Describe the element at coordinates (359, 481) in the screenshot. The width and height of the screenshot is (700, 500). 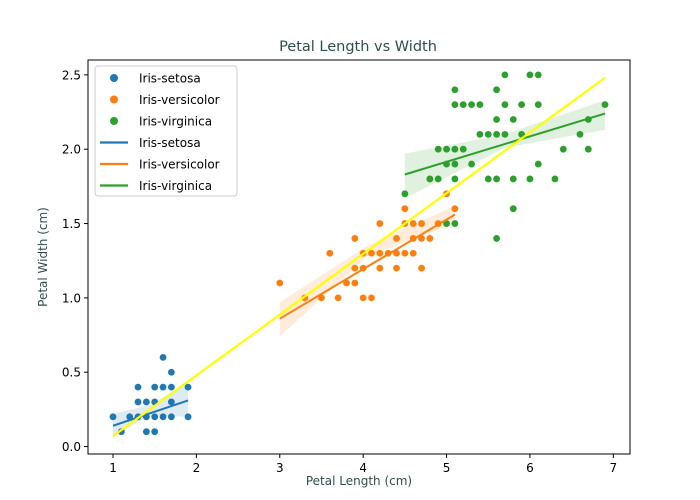
I see `x-axis-label: Petal Length (cm)` at that location.